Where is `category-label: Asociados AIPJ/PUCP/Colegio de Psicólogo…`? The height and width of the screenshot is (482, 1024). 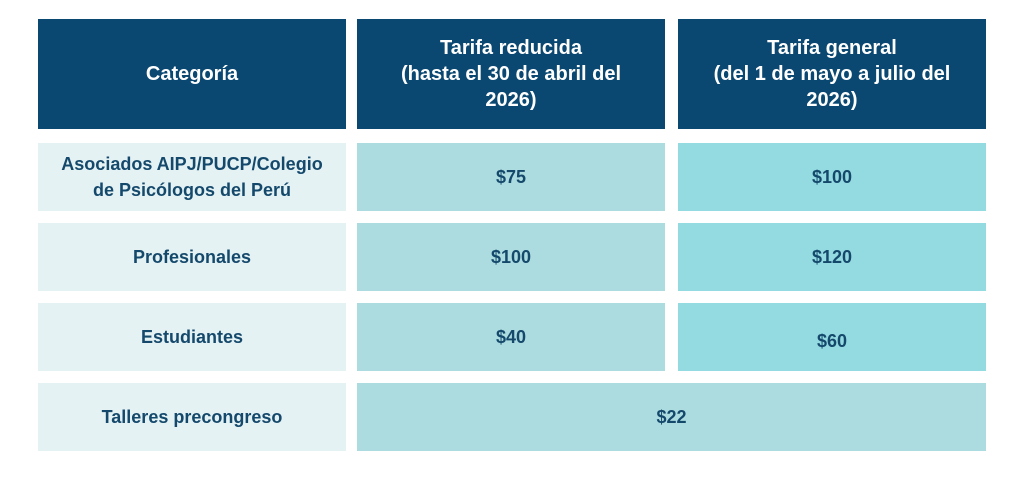
category-label: Asociados AIPJ/PUCP/Colegio de Psicólogo… is located at coordinates (192, 177).